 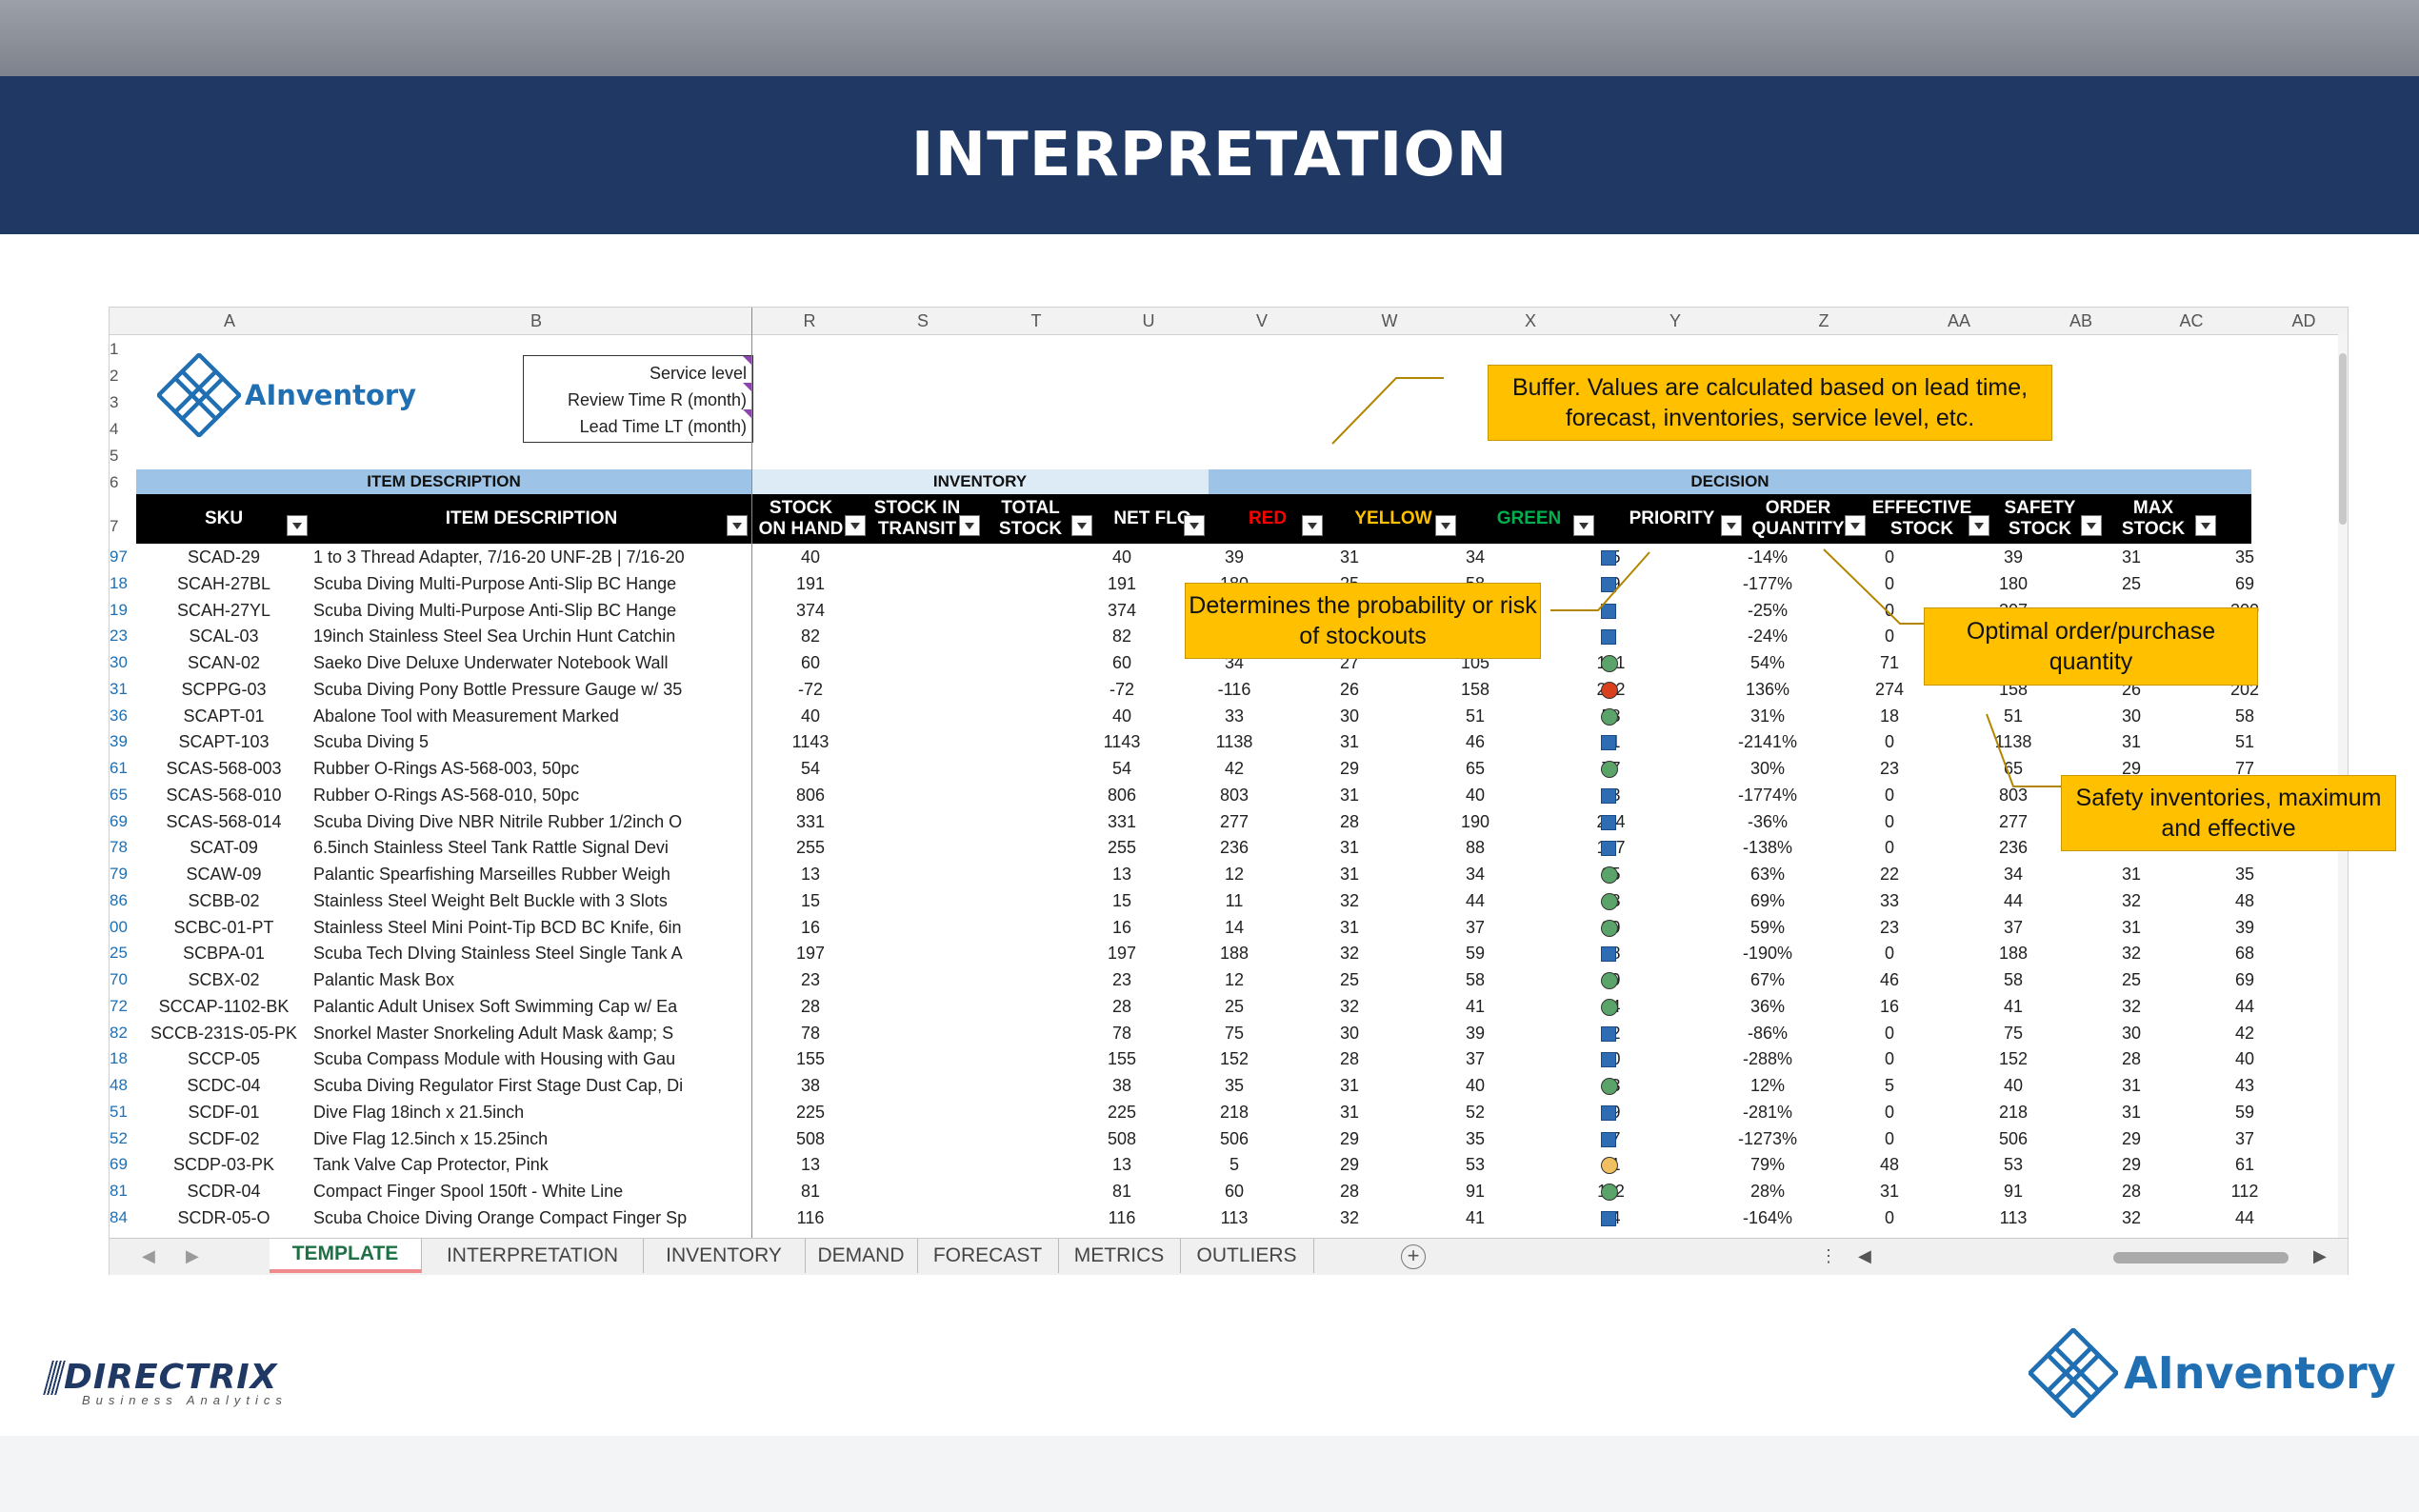 What do you see at coordinates (2320, 1255) in the screenshot?
I see `scroll-right-icon: ▶` at bounding box center [2320, 1255].